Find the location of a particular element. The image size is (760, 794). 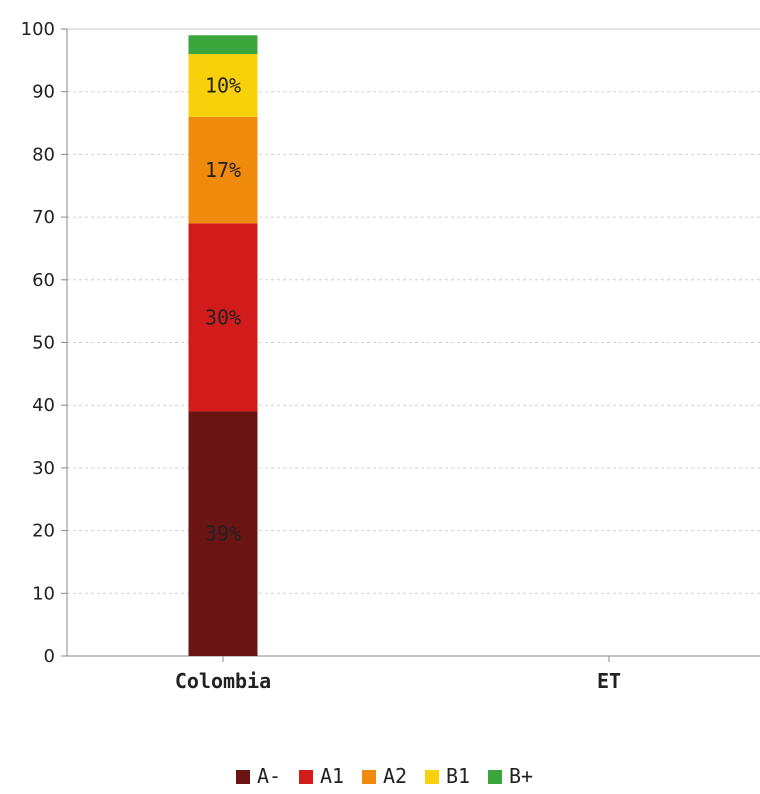

y-tick-label: 30 is located at coordinates (43, 468).